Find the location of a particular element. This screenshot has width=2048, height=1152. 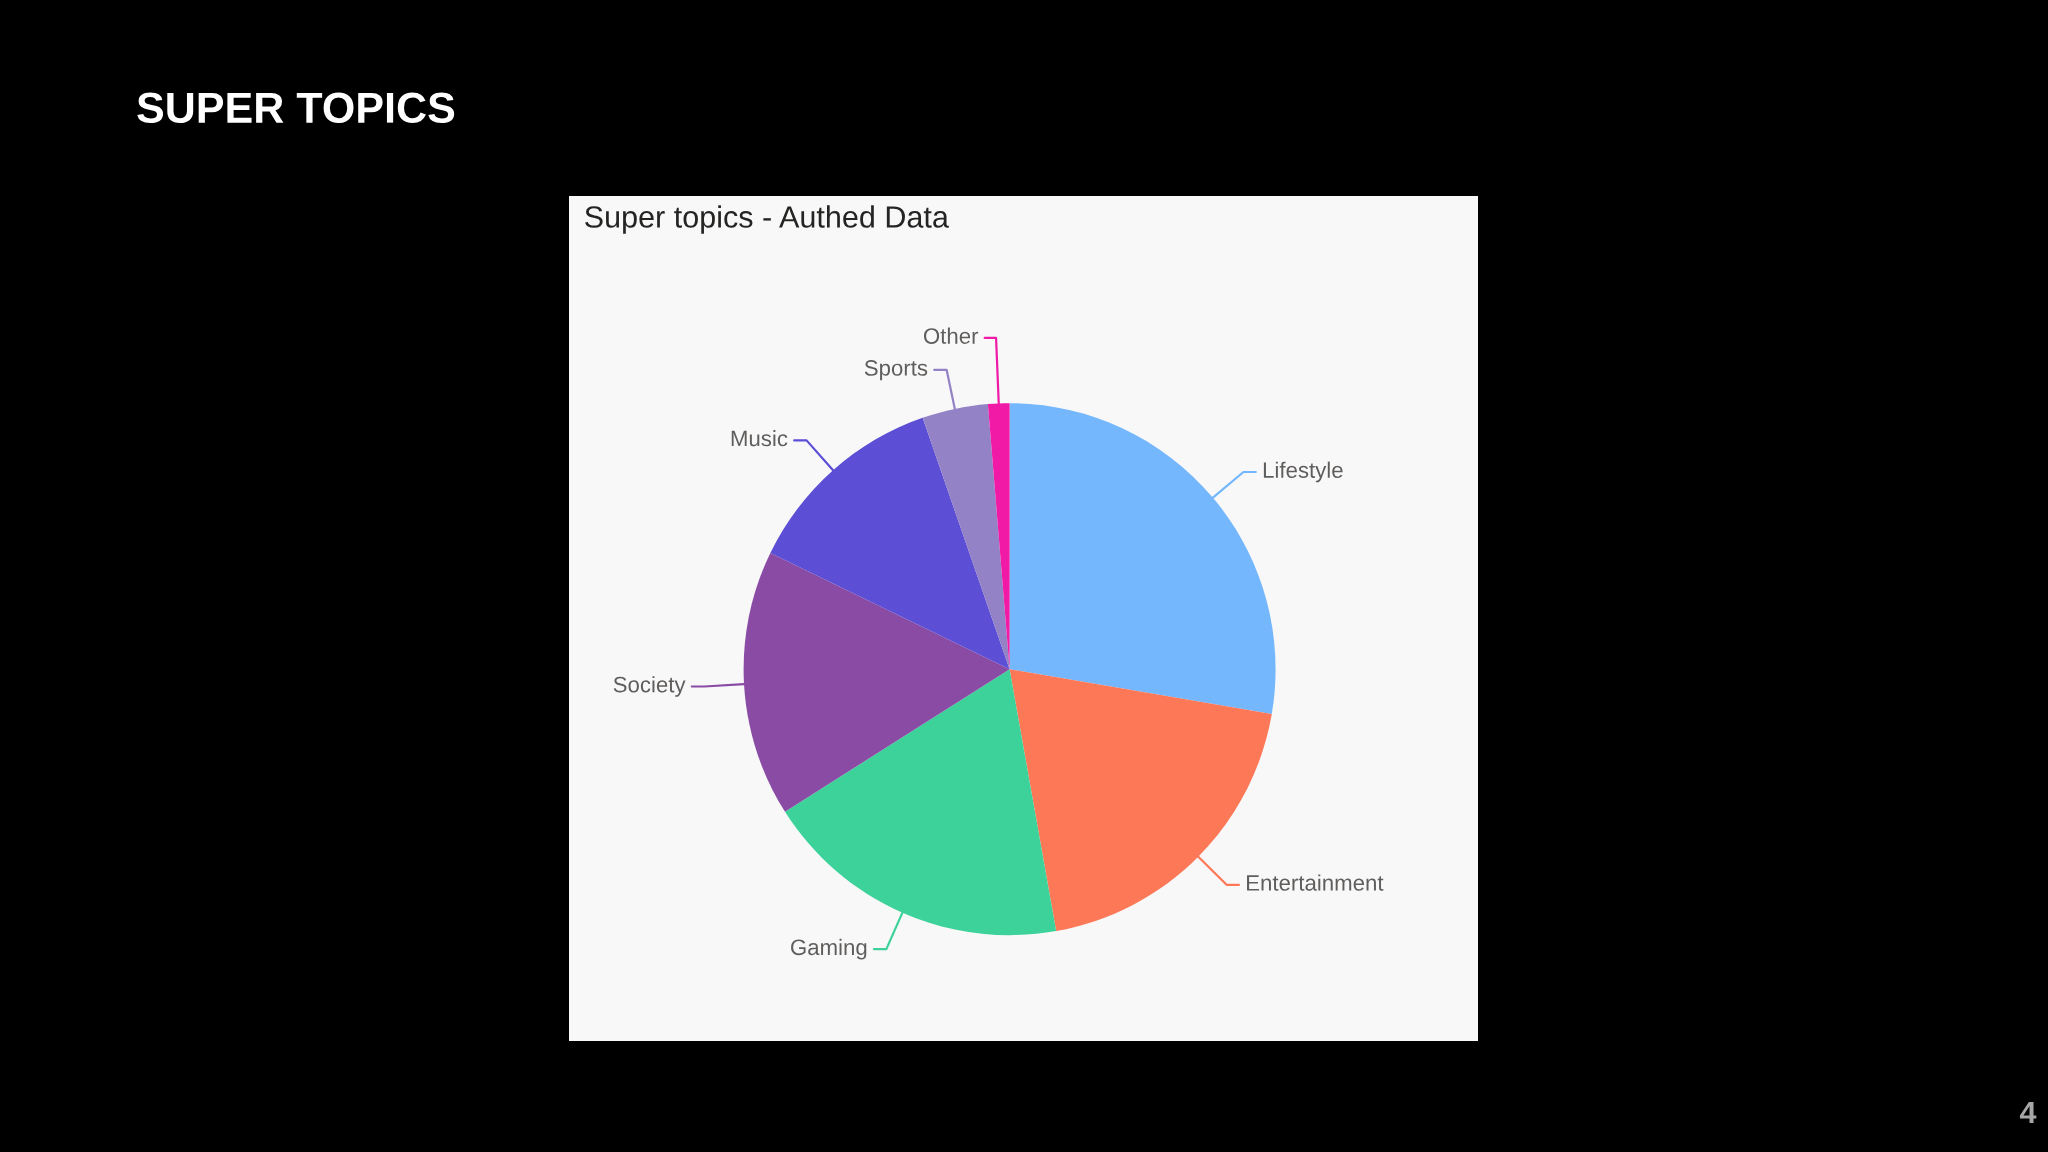

slice-label: Sports is located at coordinates (896, 370).